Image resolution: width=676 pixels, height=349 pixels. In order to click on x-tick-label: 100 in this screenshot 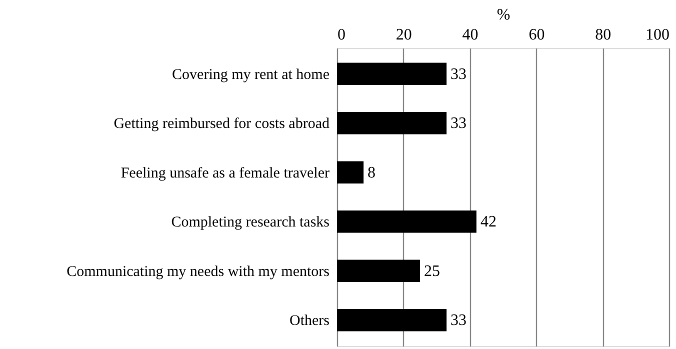, I will do `click(658, 35)`.